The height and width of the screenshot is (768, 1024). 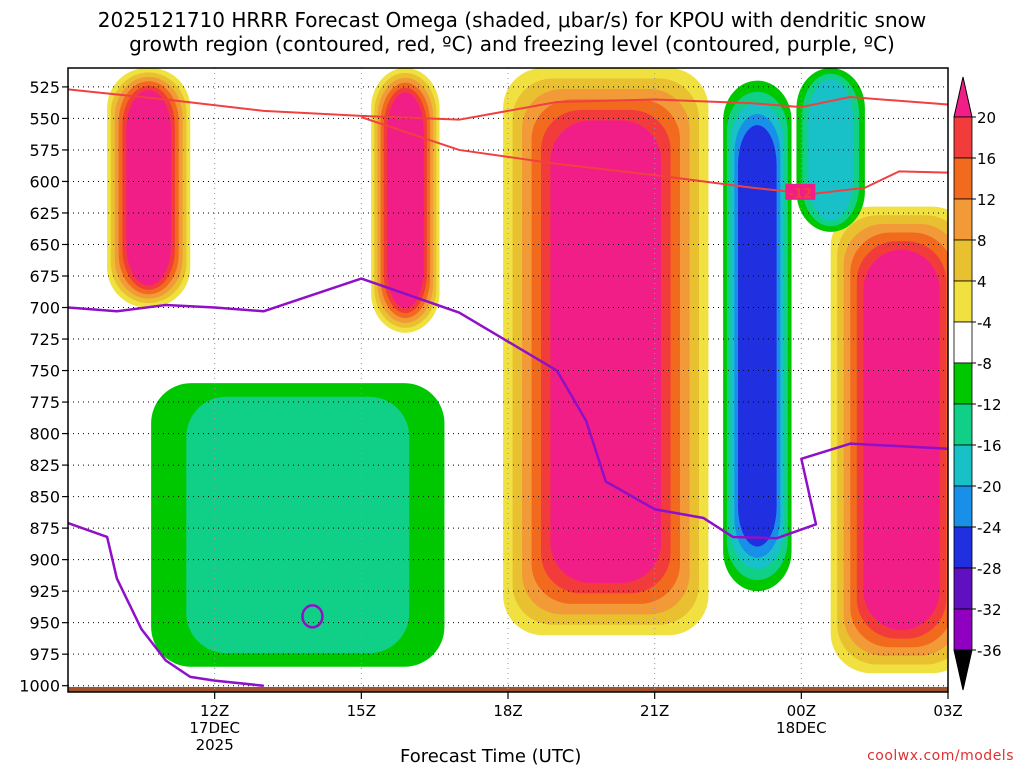 What do you see at coordinates (989, 405) in the screenshot?
I see `colorbar-label: -12` at bounding box center [989, 405].